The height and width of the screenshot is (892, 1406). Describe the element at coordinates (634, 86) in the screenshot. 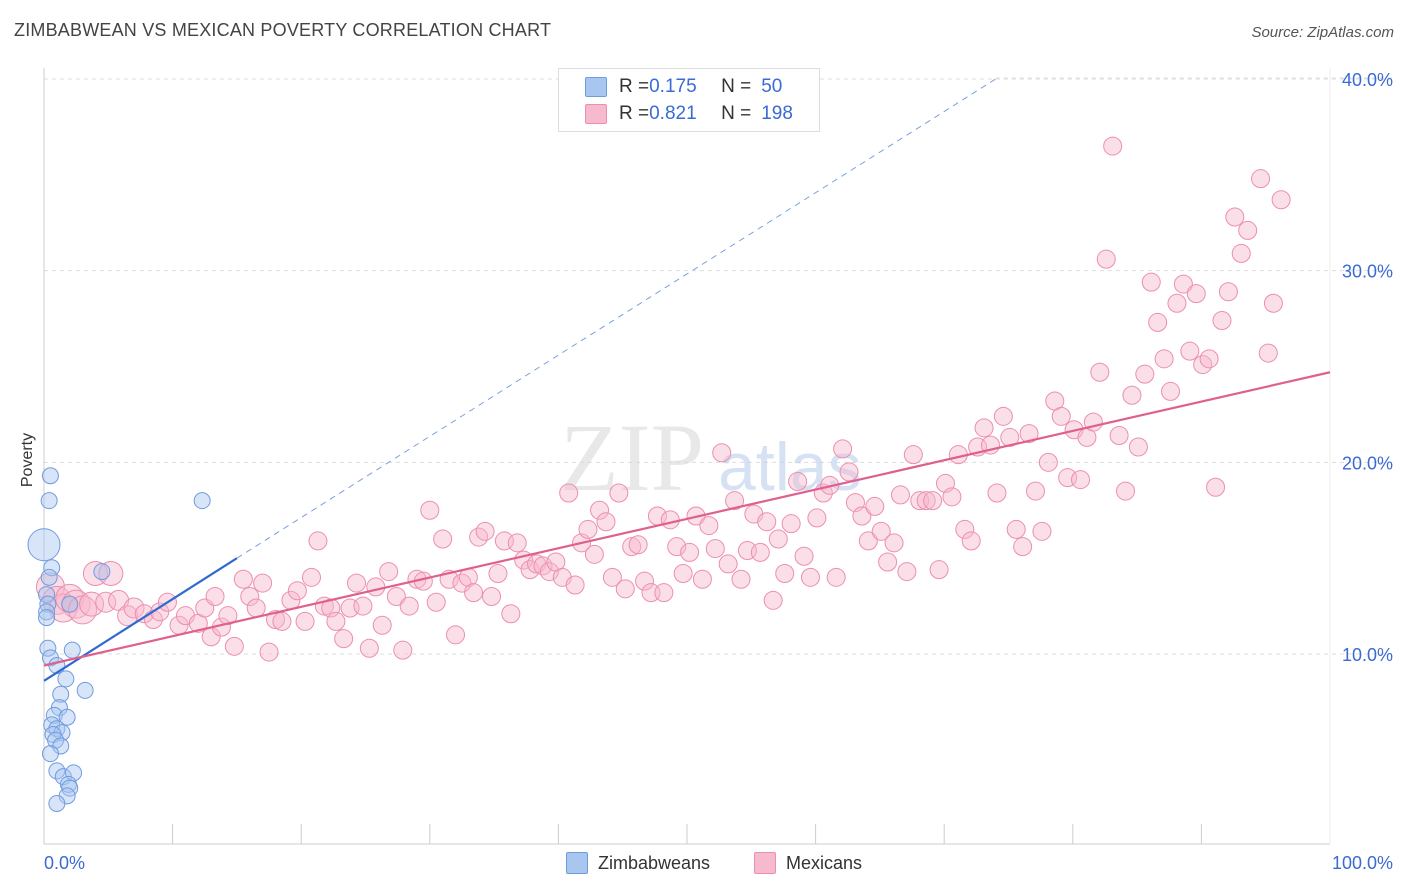

I see `legend-r-label: R =` at that location.